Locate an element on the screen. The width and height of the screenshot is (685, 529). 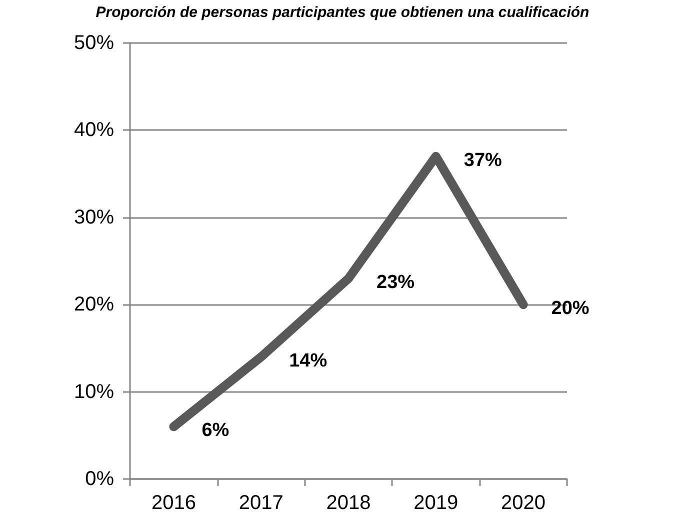
x-tick-label: 2019 is located at coordinates (436, 503).